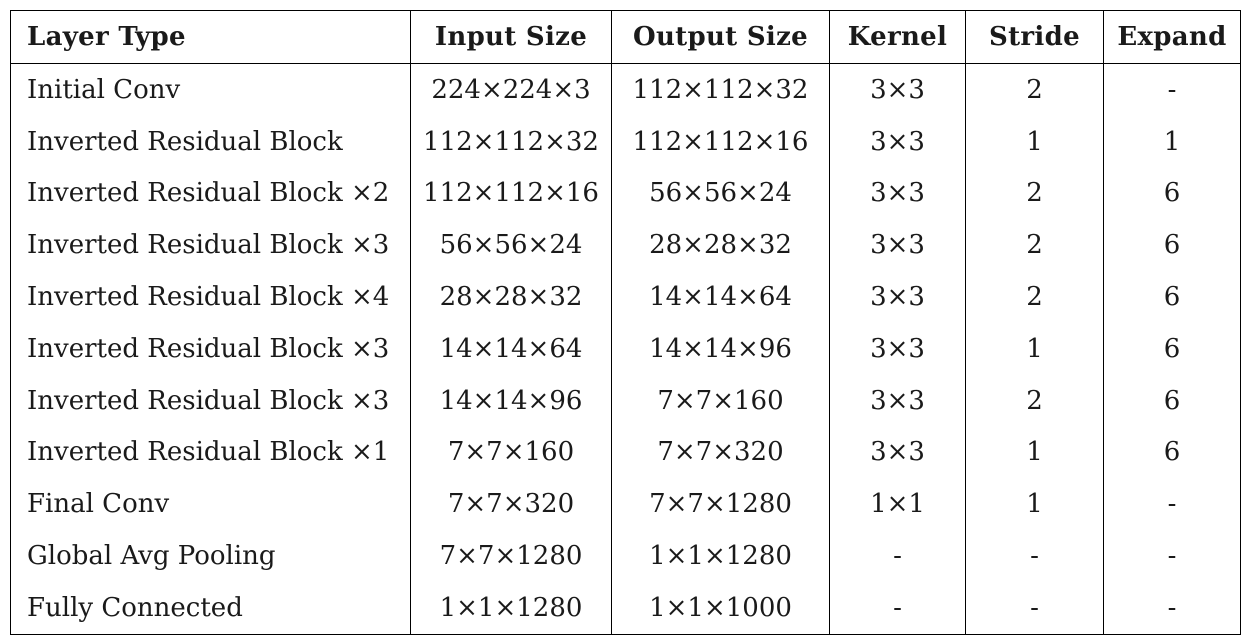 This screenshot has width=1252, height=635. What do you see at coordinates (720, 89) in the screenshot?
I see `cell-output-size: 112×112×32` at bounding box center [720, 89].